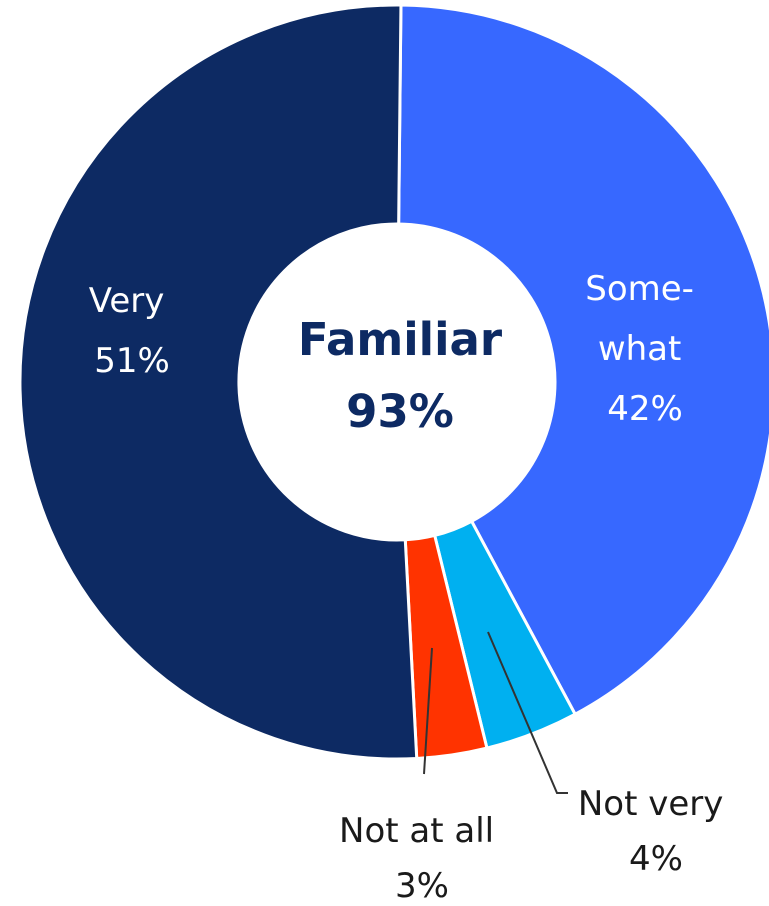 This screenshot has height=906, width=769. I want to click on slice-label-somewhat: Some- what 42%, so click(645, 349).